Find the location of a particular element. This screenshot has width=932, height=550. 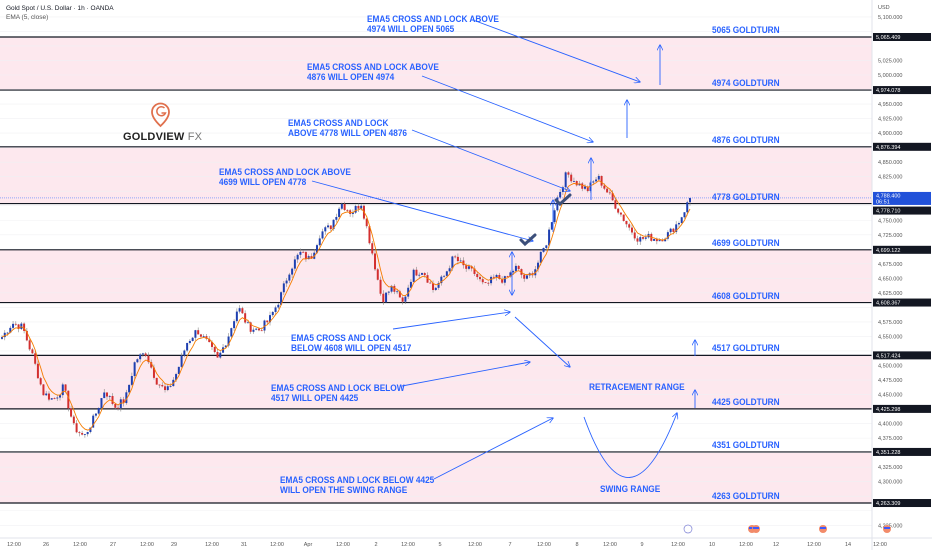

time-tick-label: 2 is located at coordinates (375, 545).